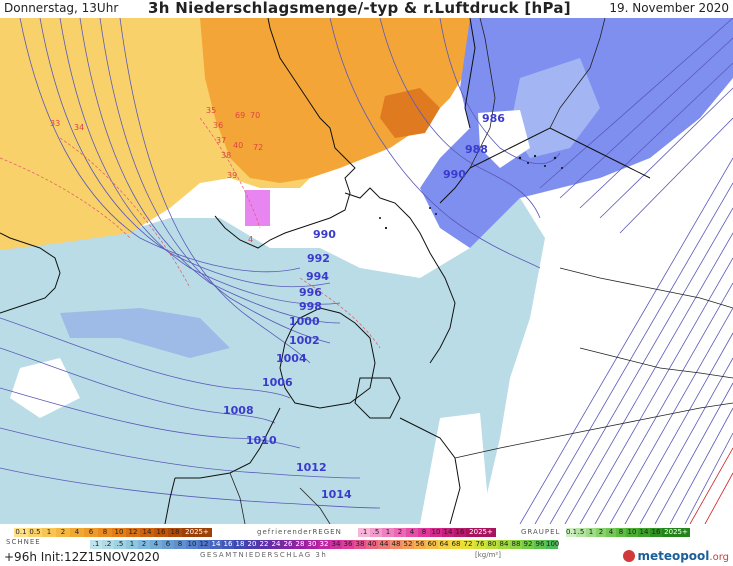  Describe the element at coordinates (360, 544) in the screenshot. I see `snow-scale-cell: 38` at that location.